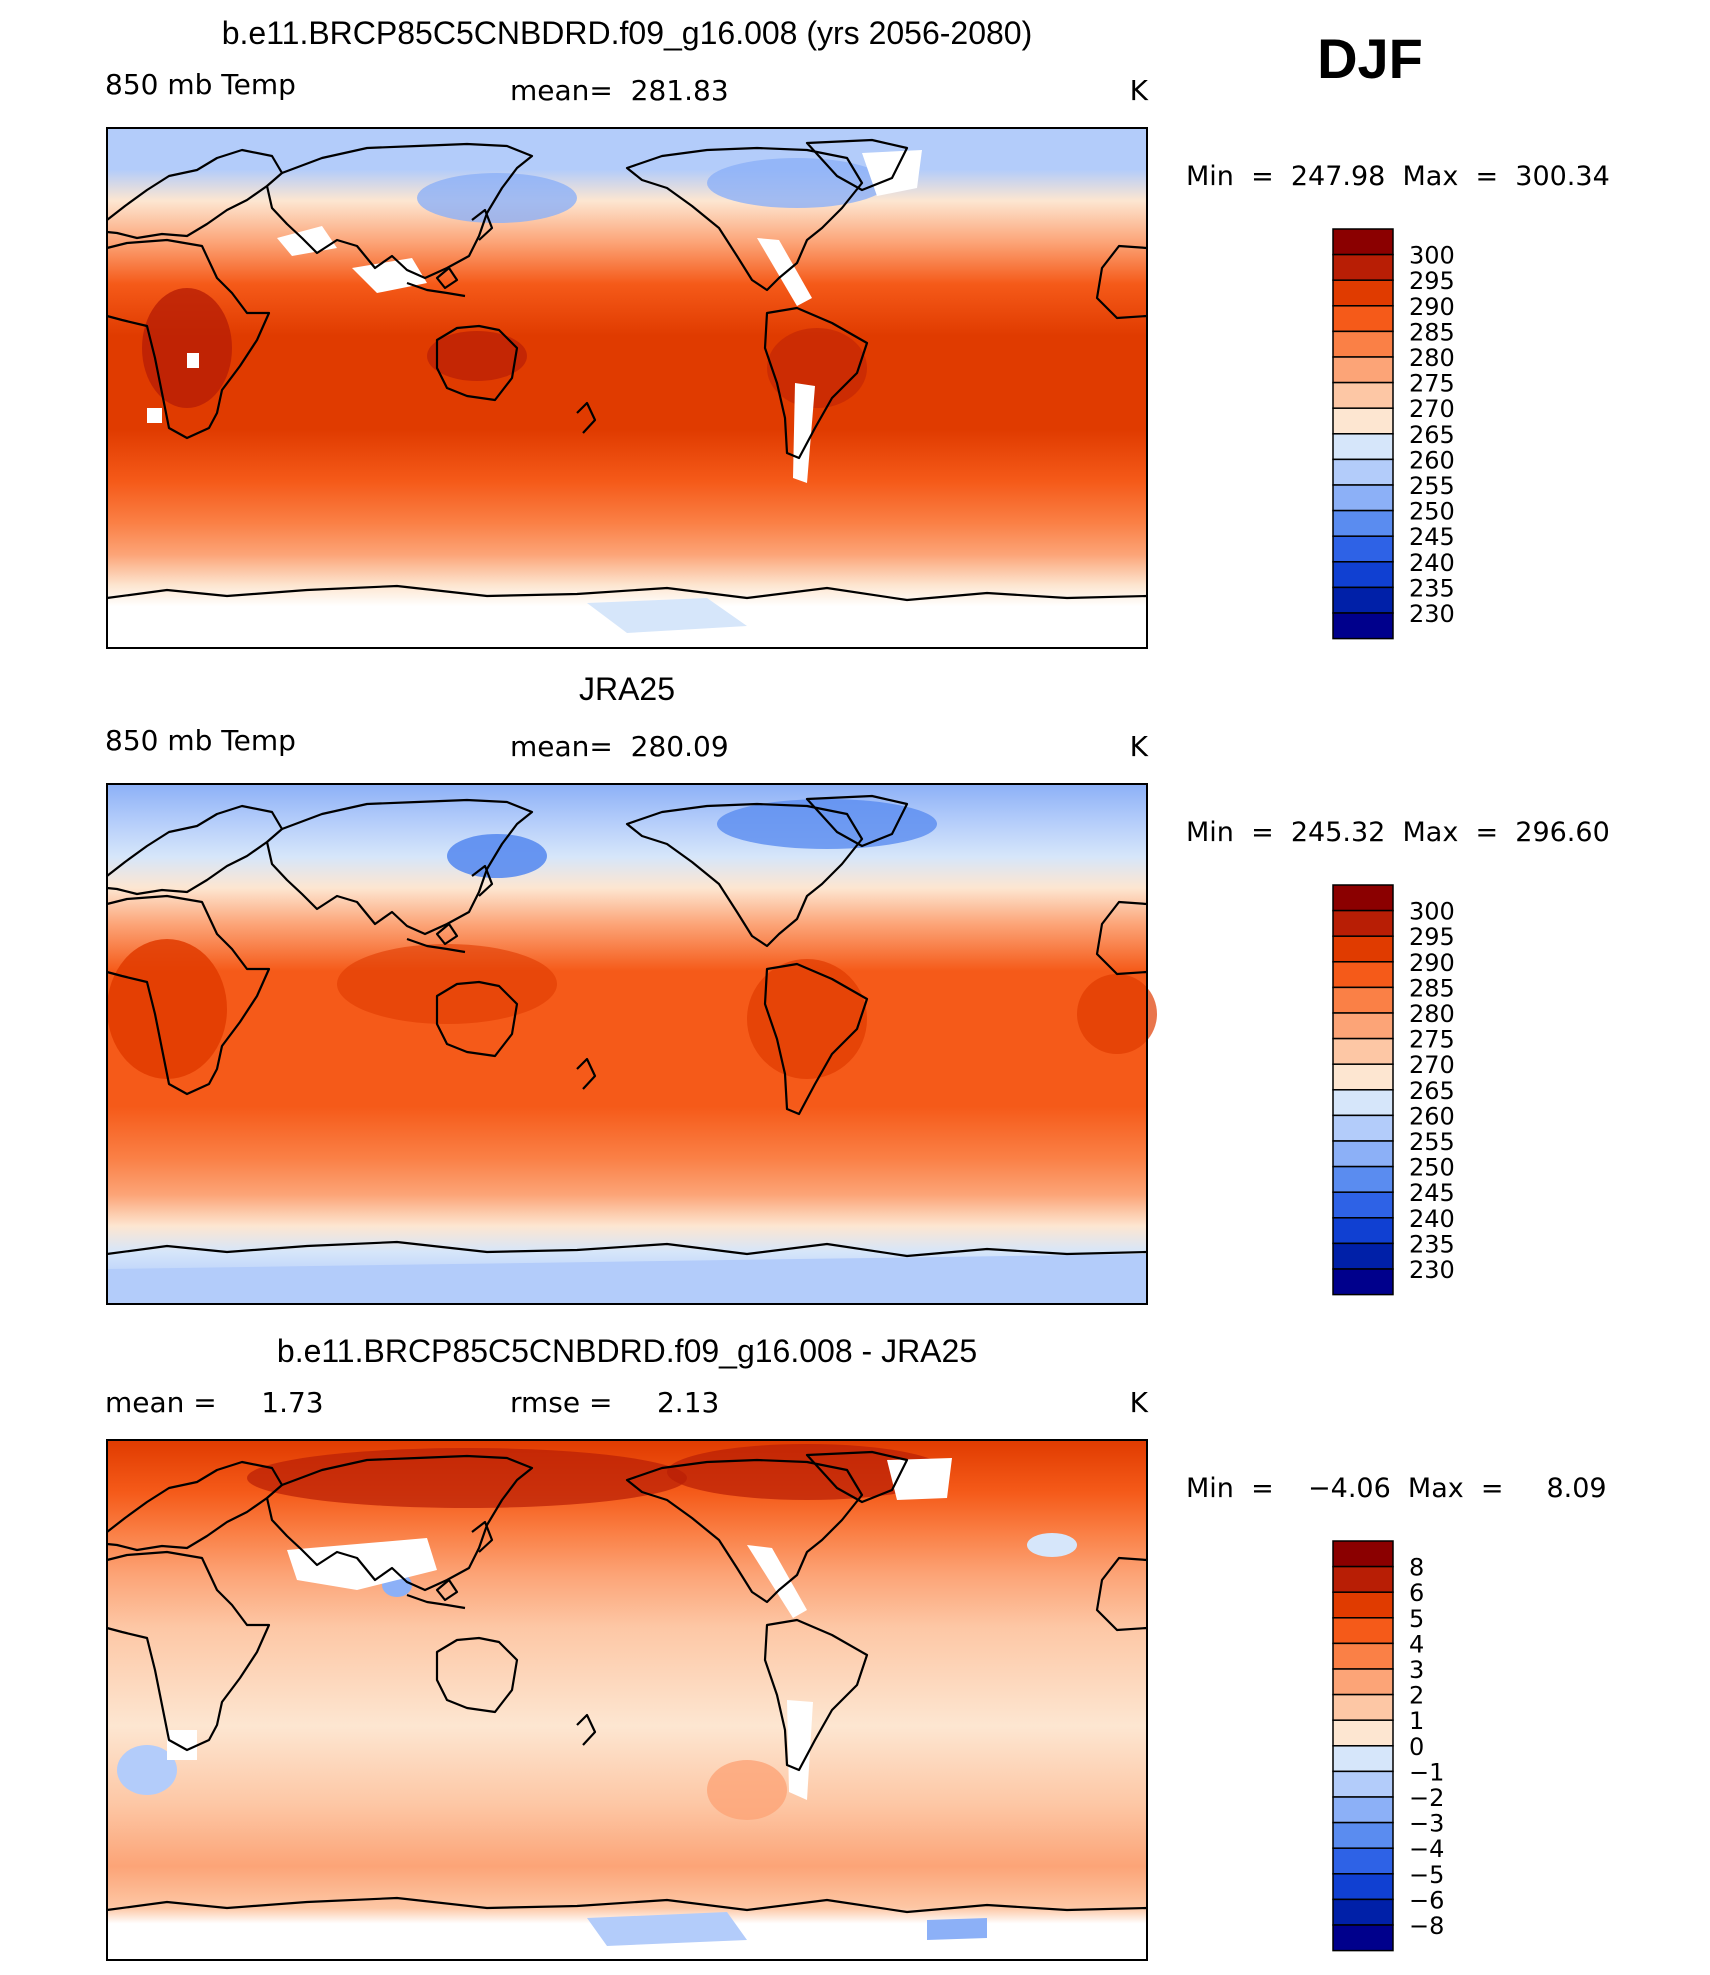 This screenshot has height=1975, width=1710. I want to click on colorbar-tick-label: −8, so click(1426, 1926).